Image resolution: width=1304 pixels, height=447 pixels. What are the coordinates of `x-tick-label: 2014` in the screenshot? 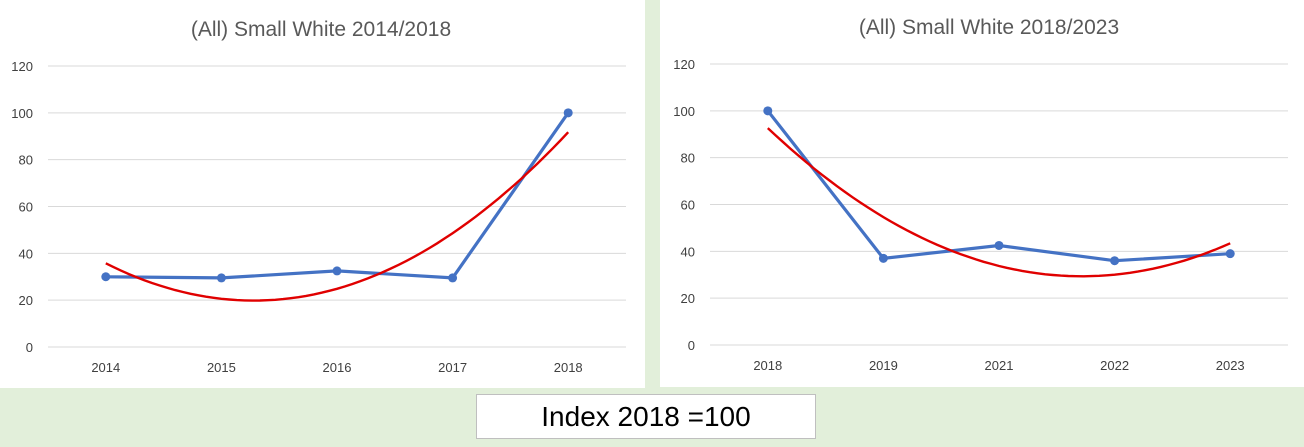 It's located at (105, 367).